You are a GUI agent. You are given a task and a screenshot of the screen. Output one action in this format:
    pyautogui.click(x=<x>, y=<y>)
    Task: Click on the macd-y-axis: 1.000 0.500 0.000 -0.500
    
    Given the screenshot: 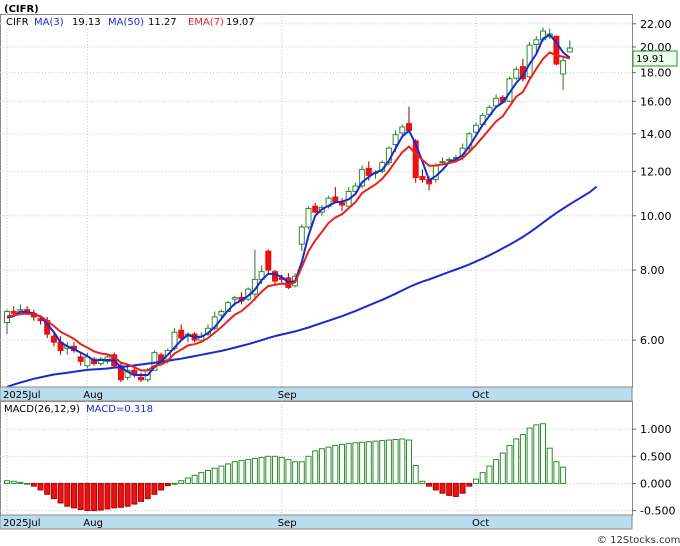 What is the action you would take?
    pyautogui.click(x=653, y=470)
    